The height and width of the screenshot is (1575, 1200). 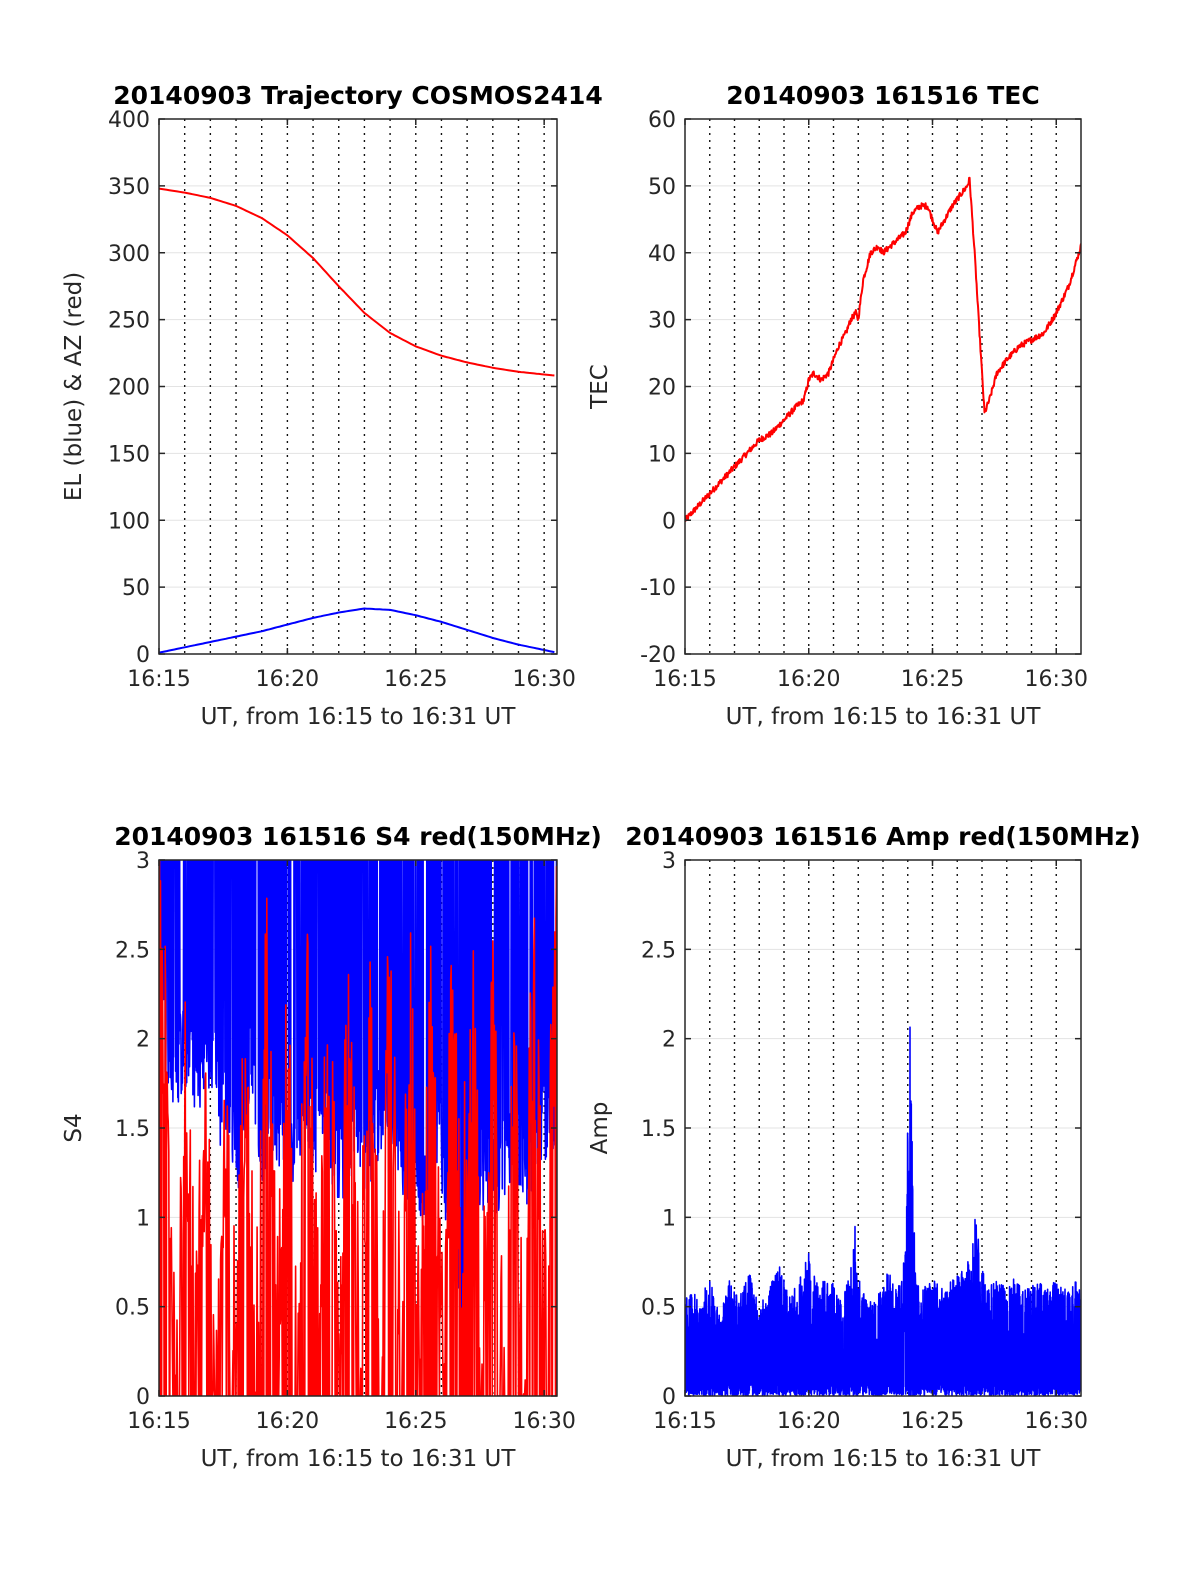 I want to click on amp-xtick-label: 16:30, so click(x=1056, y=1421).